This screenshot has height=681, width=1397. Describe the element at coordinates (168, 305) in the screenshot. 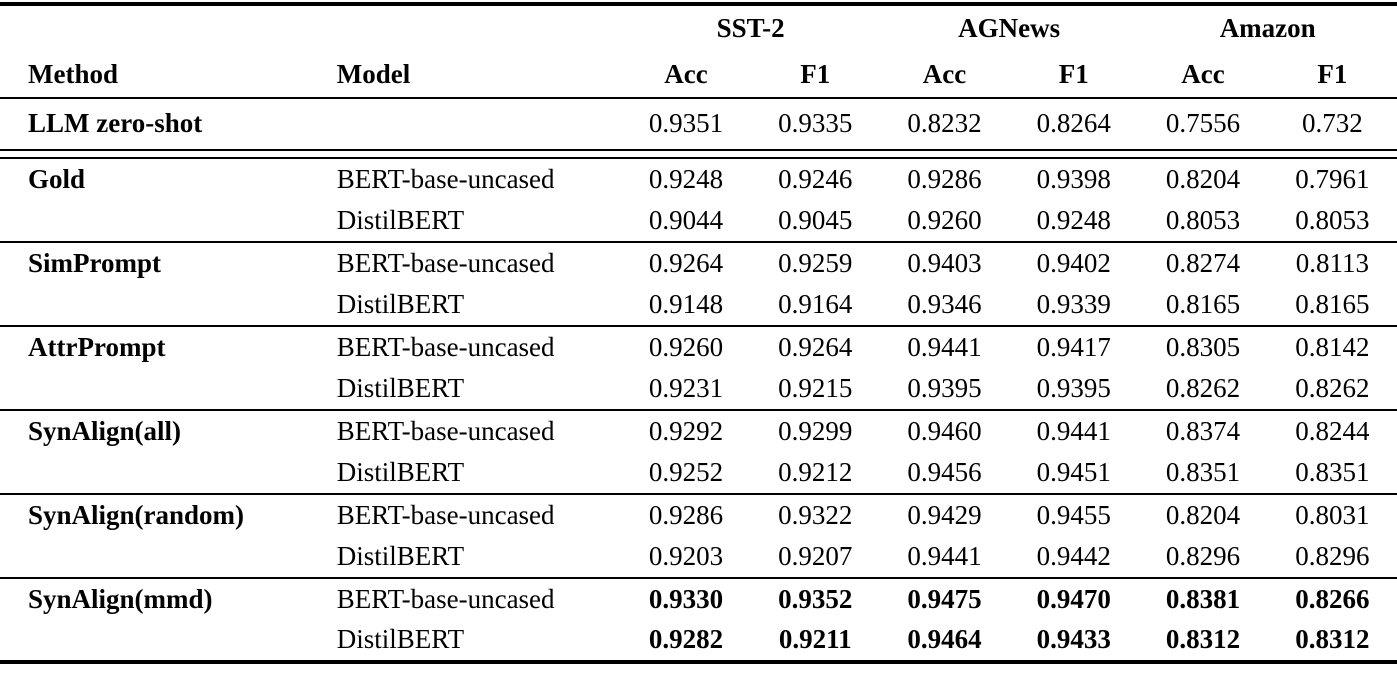

I see `method-cell` at that location.